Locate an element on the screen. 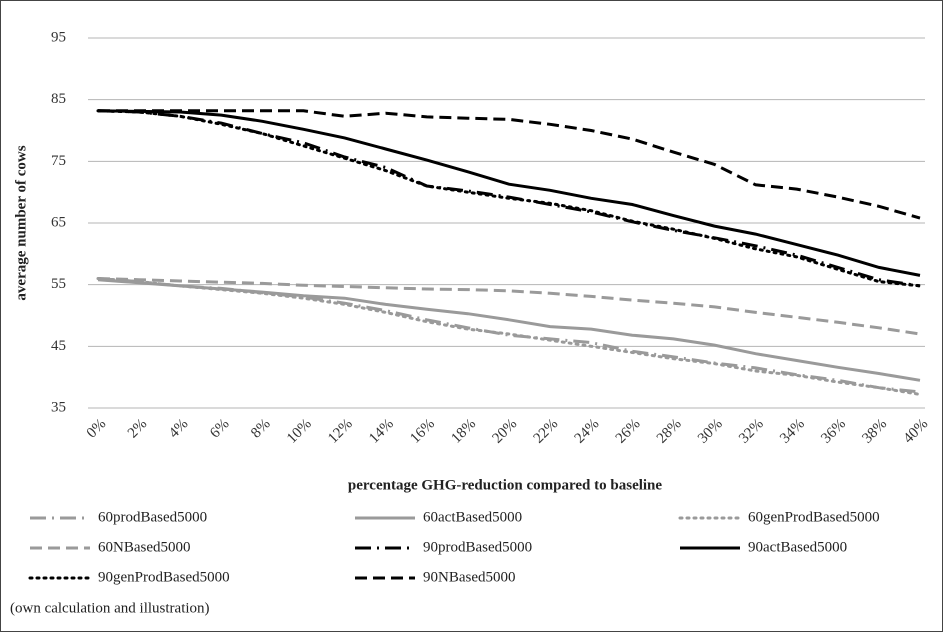 Image resolution: width=943 pixels, height=632 pixels. legend-label: 60actBased5000 is located at coordinates (472, 517).